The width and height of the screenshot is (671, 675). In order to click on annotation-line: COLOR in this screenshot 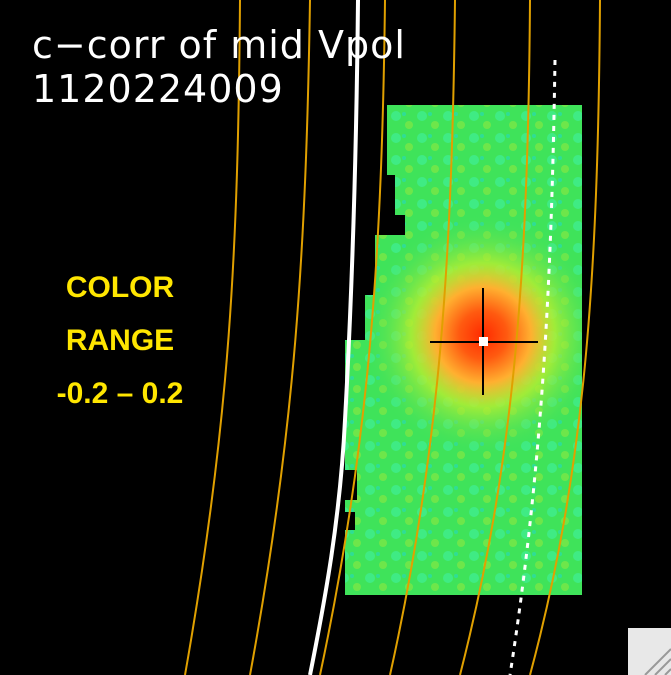, I will do `click(120, 287)`.